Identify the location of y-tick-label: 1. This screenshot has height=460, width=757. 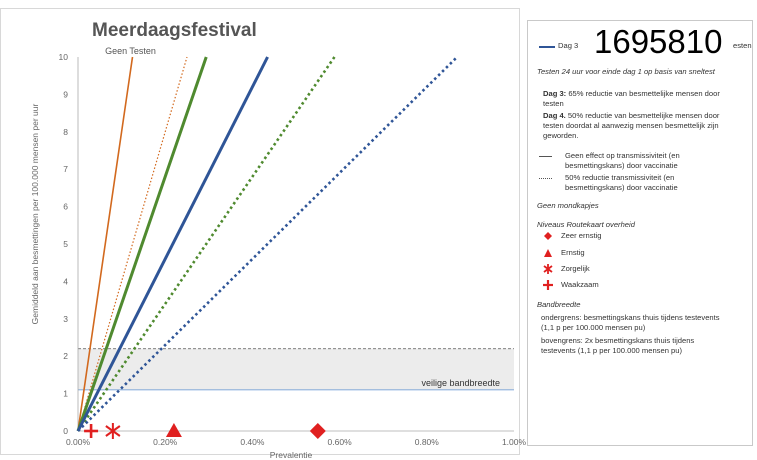
(65, 394).